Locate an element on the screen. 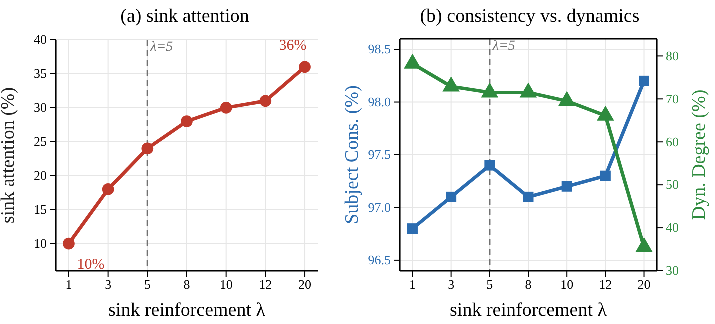 This screenshot has width=715, height=324. y-tick-label: 30 is located at coordinates (40, 108).